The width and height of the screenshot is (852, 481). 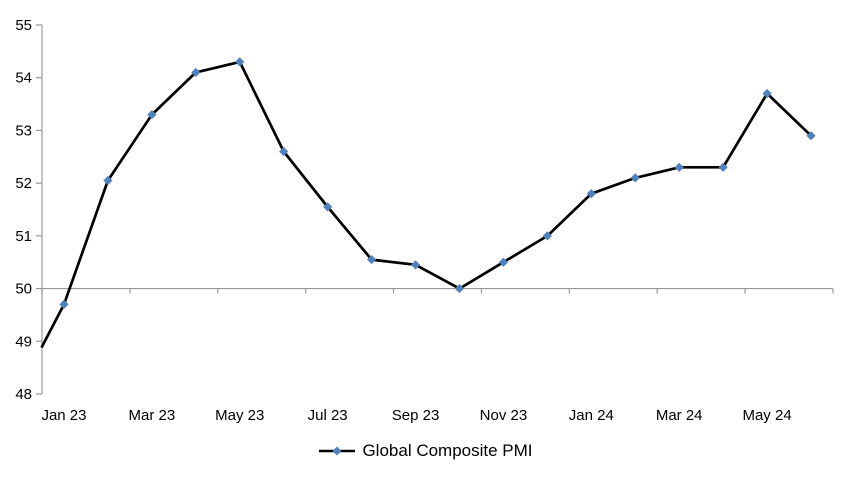 I want to click on x-axis-label: Sep 23, so click(x=416, y=415).